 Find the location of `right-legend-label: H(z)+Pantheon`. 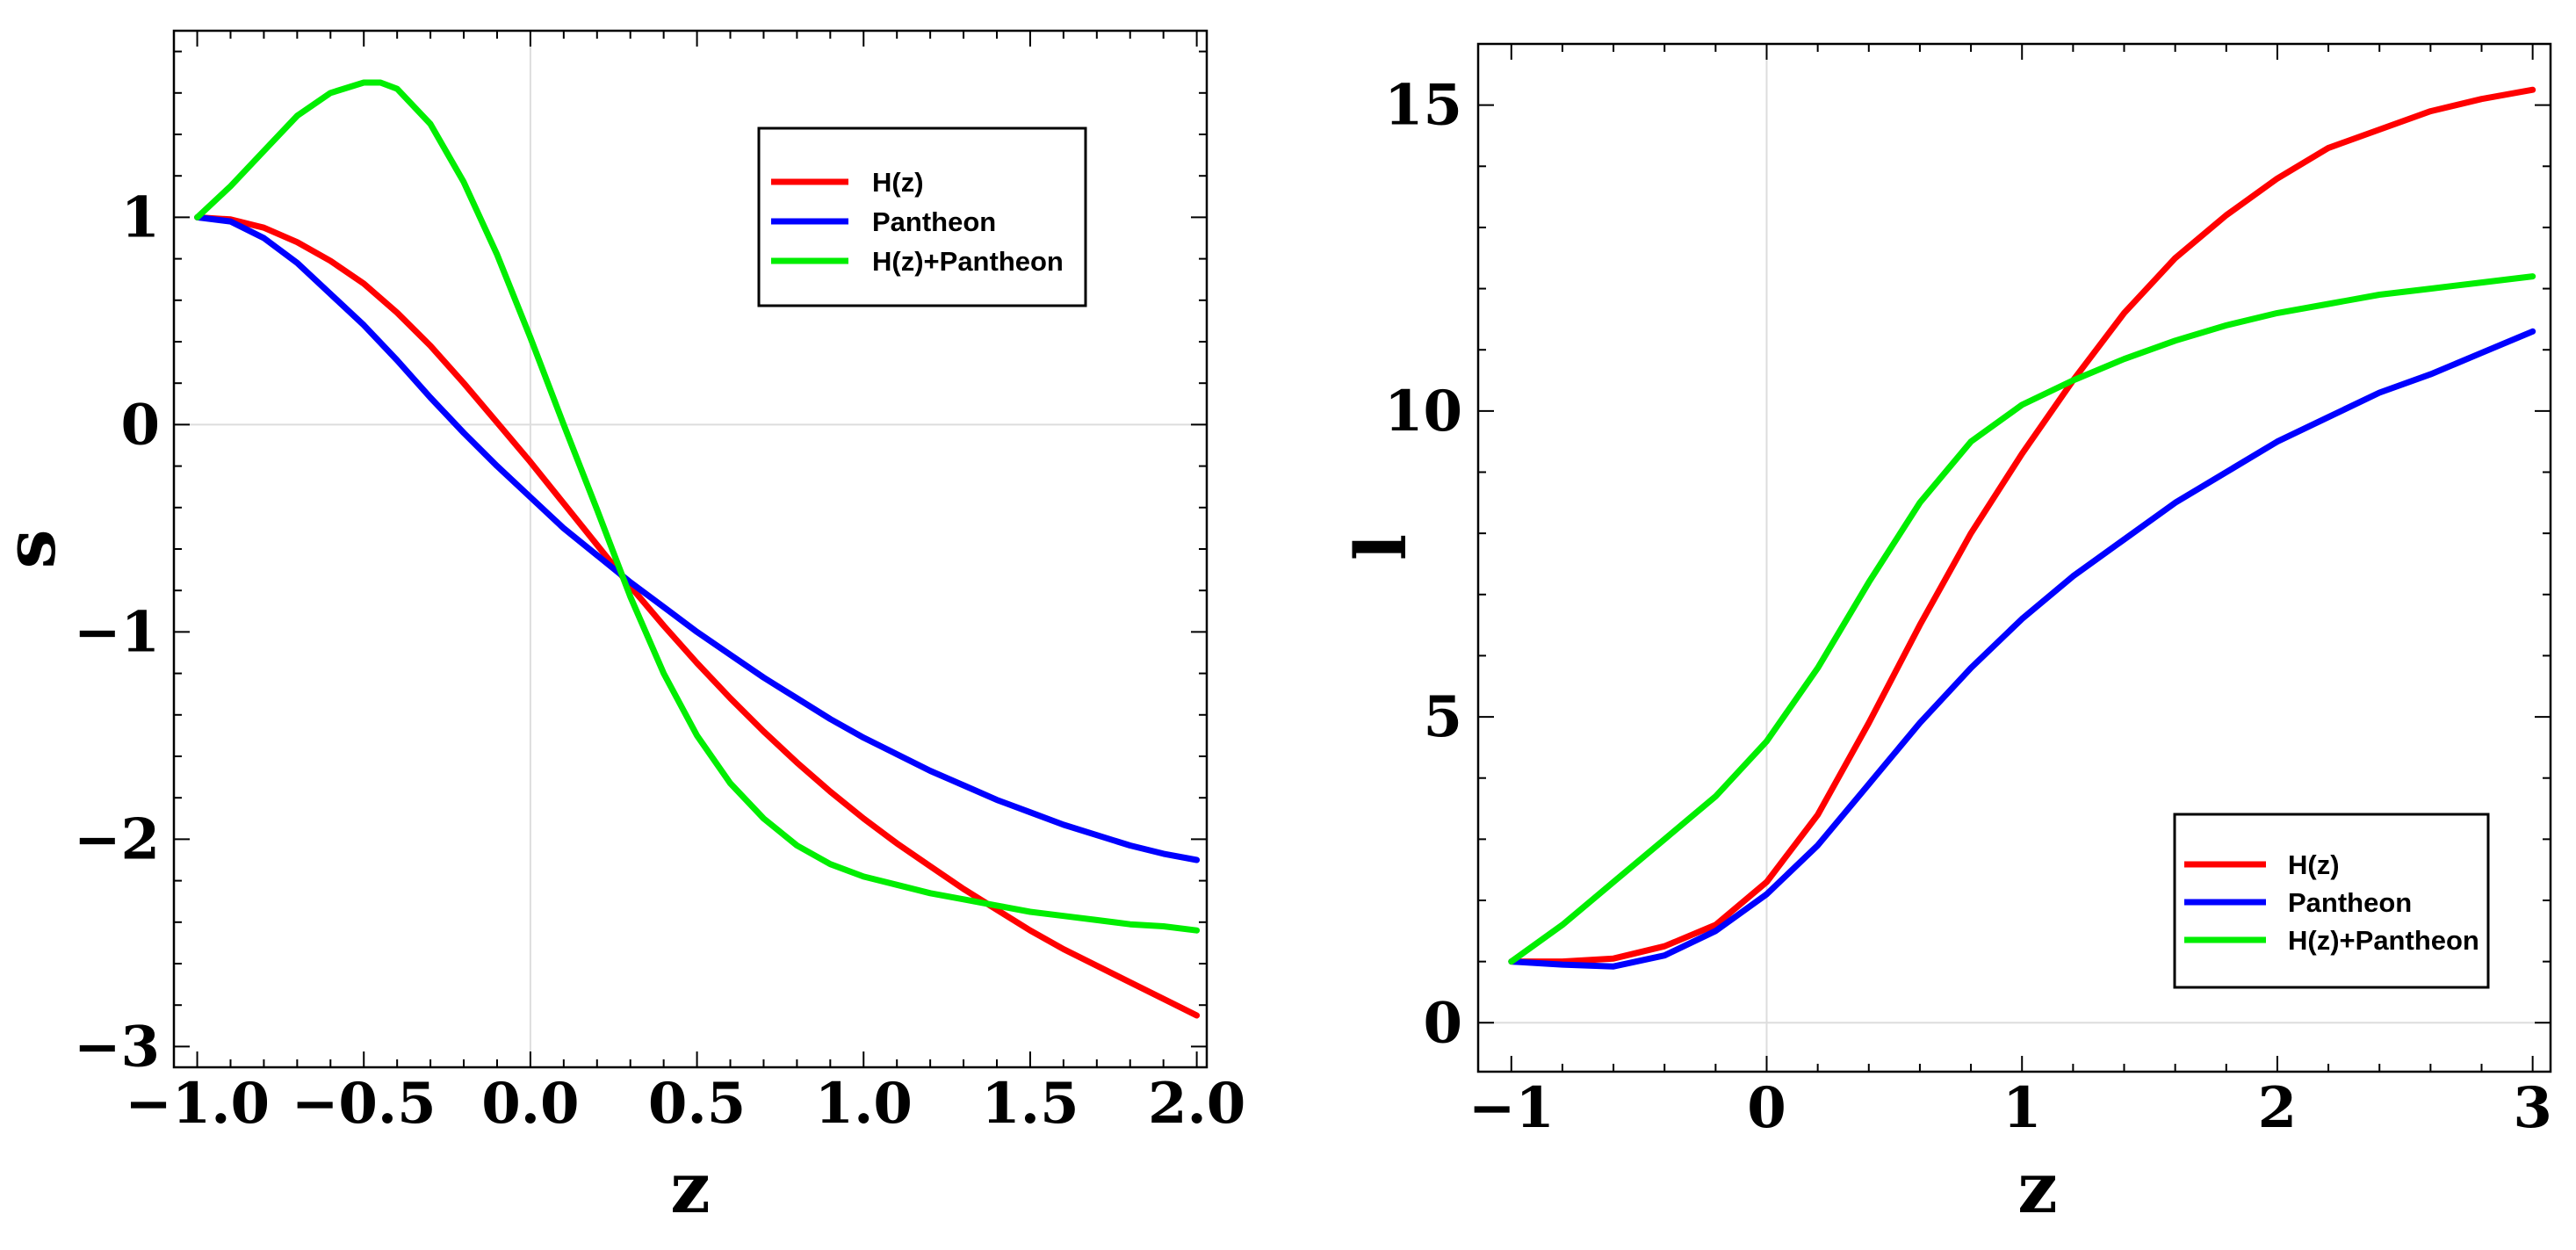

right-legend-label: H(z)+Pantheon is located at coordinates (2383, 941).